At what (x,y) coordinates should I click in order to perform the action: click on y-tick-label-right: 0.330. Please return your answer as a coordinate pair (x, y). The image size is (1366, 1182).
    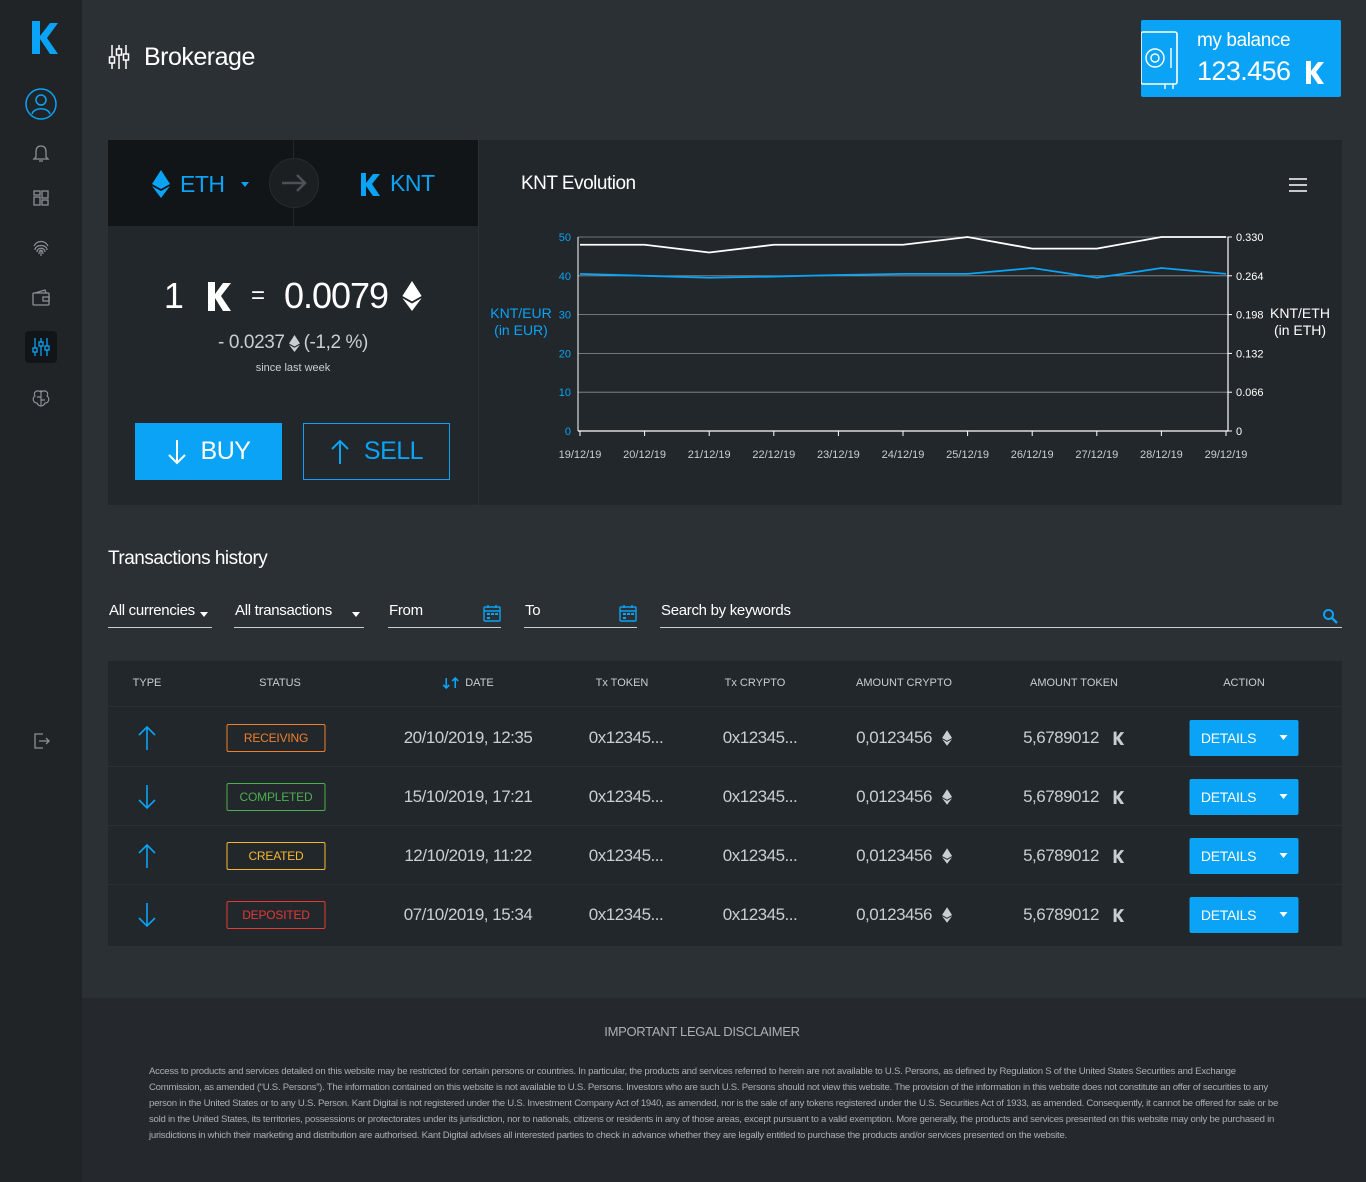
    Looking at the image, I should click on (1250, 238).